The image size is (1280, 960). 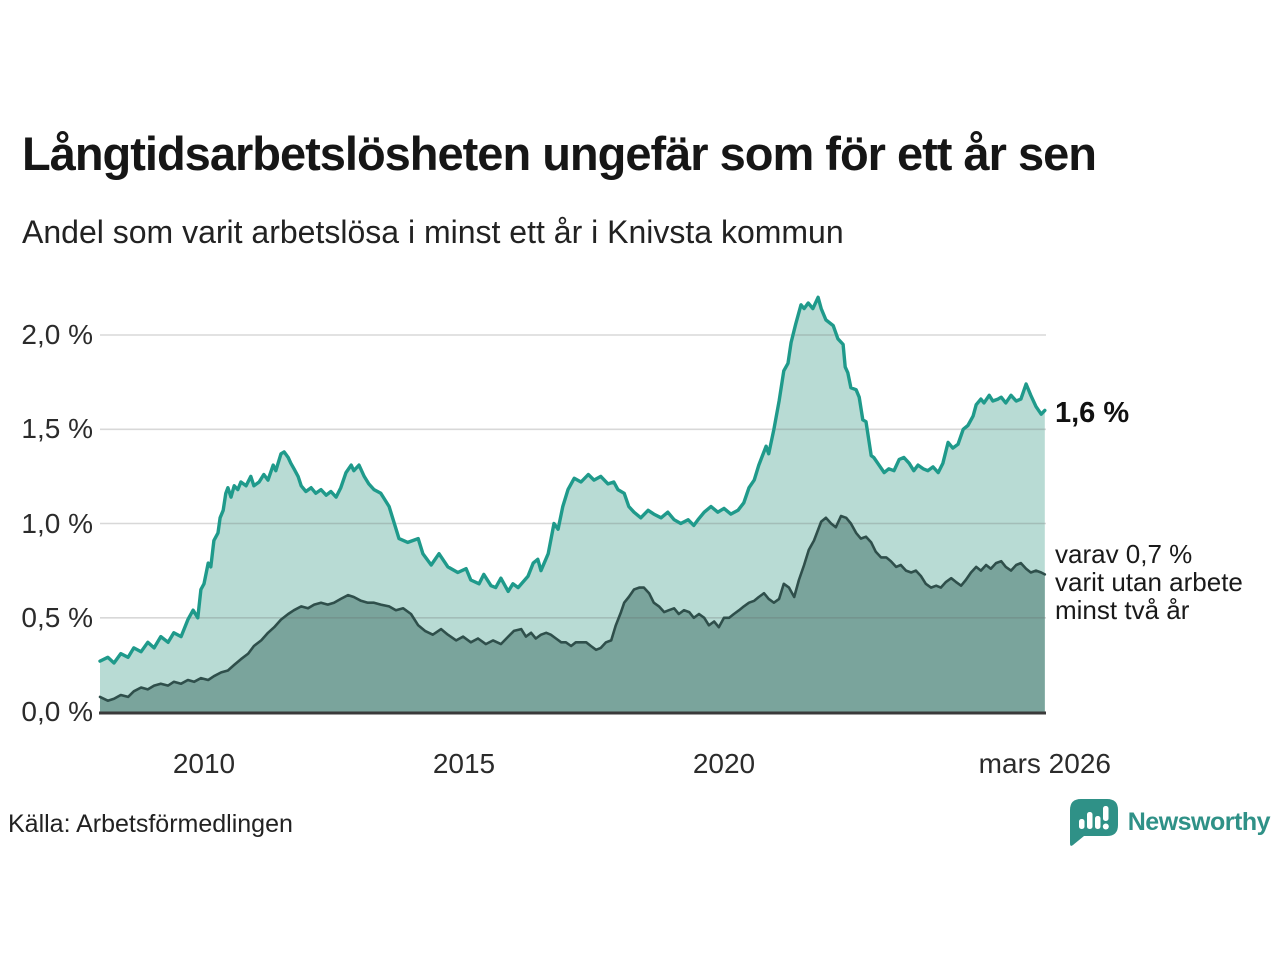 What do you see at coordinates (1044, 763) in the screenshot?
I see `x-tick-label: mars 2026` at bounding box center [1044, 763].